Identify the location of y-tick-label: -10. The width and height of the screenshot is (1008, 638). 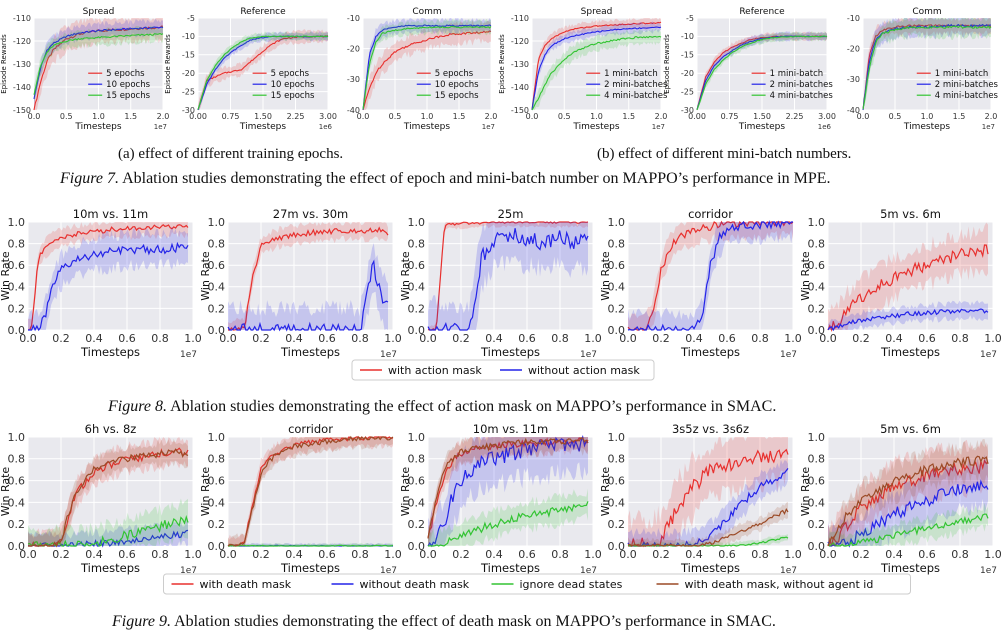
(853, 18).